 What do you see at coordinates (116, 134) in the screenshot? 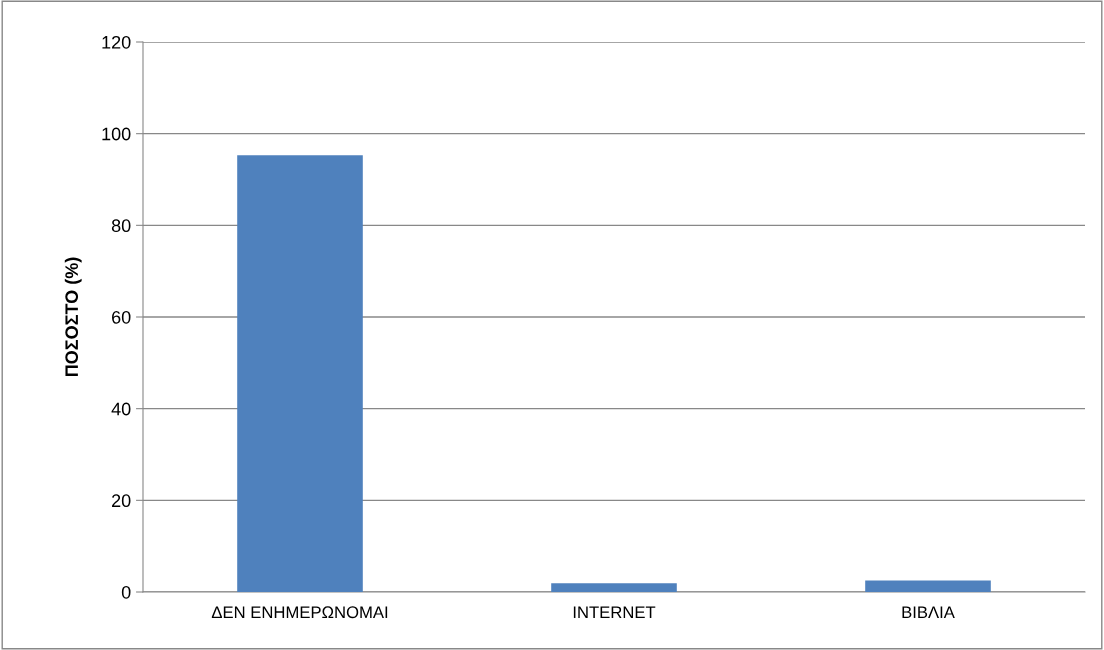
I see `y-tick-label: 100` at bounding box center [116, 134].